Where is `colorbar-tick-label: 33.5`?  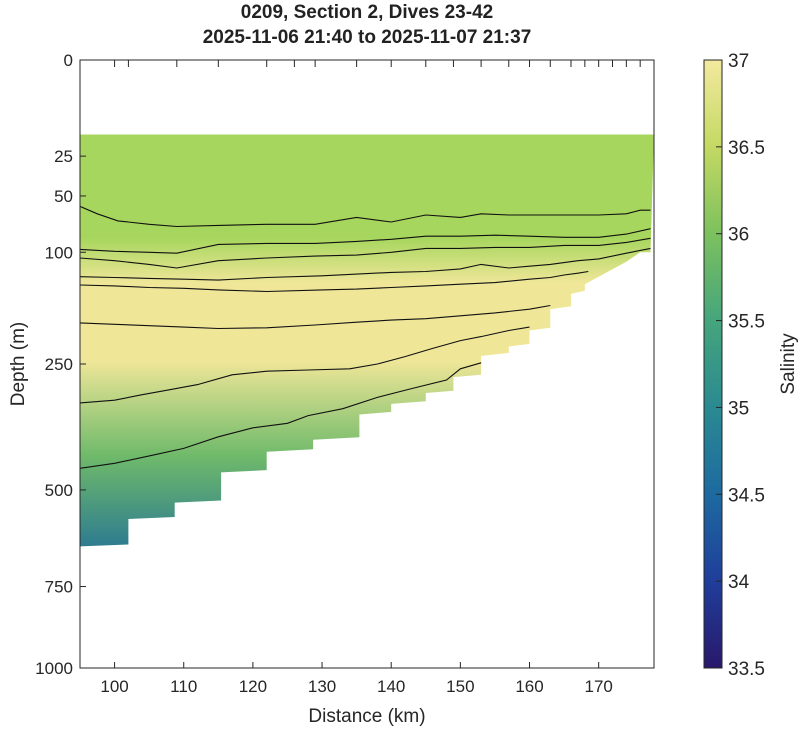
colorbar-tick-label: 33.5 is located at coordinates (746, 669).